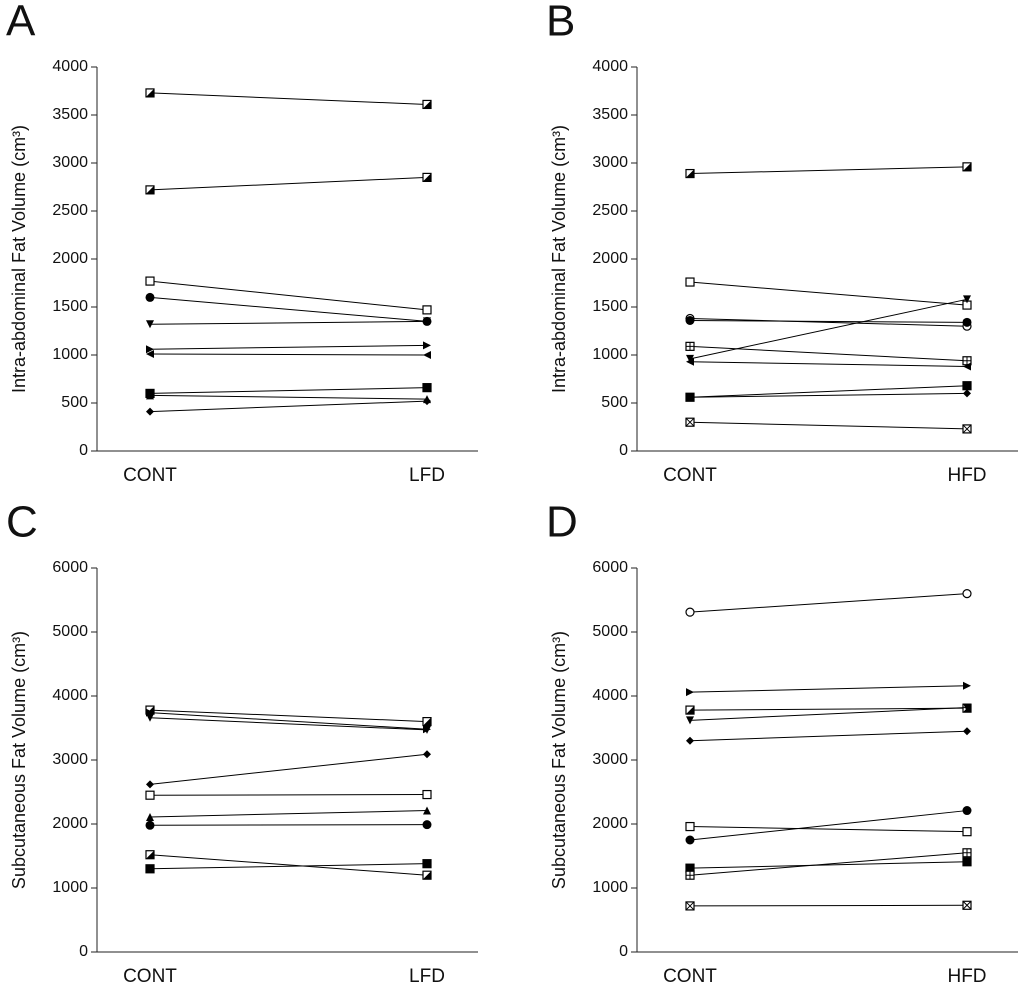 Image resolution: width=1024 pixels, height=991 pixels. What do you see at coordinates (610, 306) in the screenshot?
I see `y-tick-label: 1500` at bounding box center [610, 306].